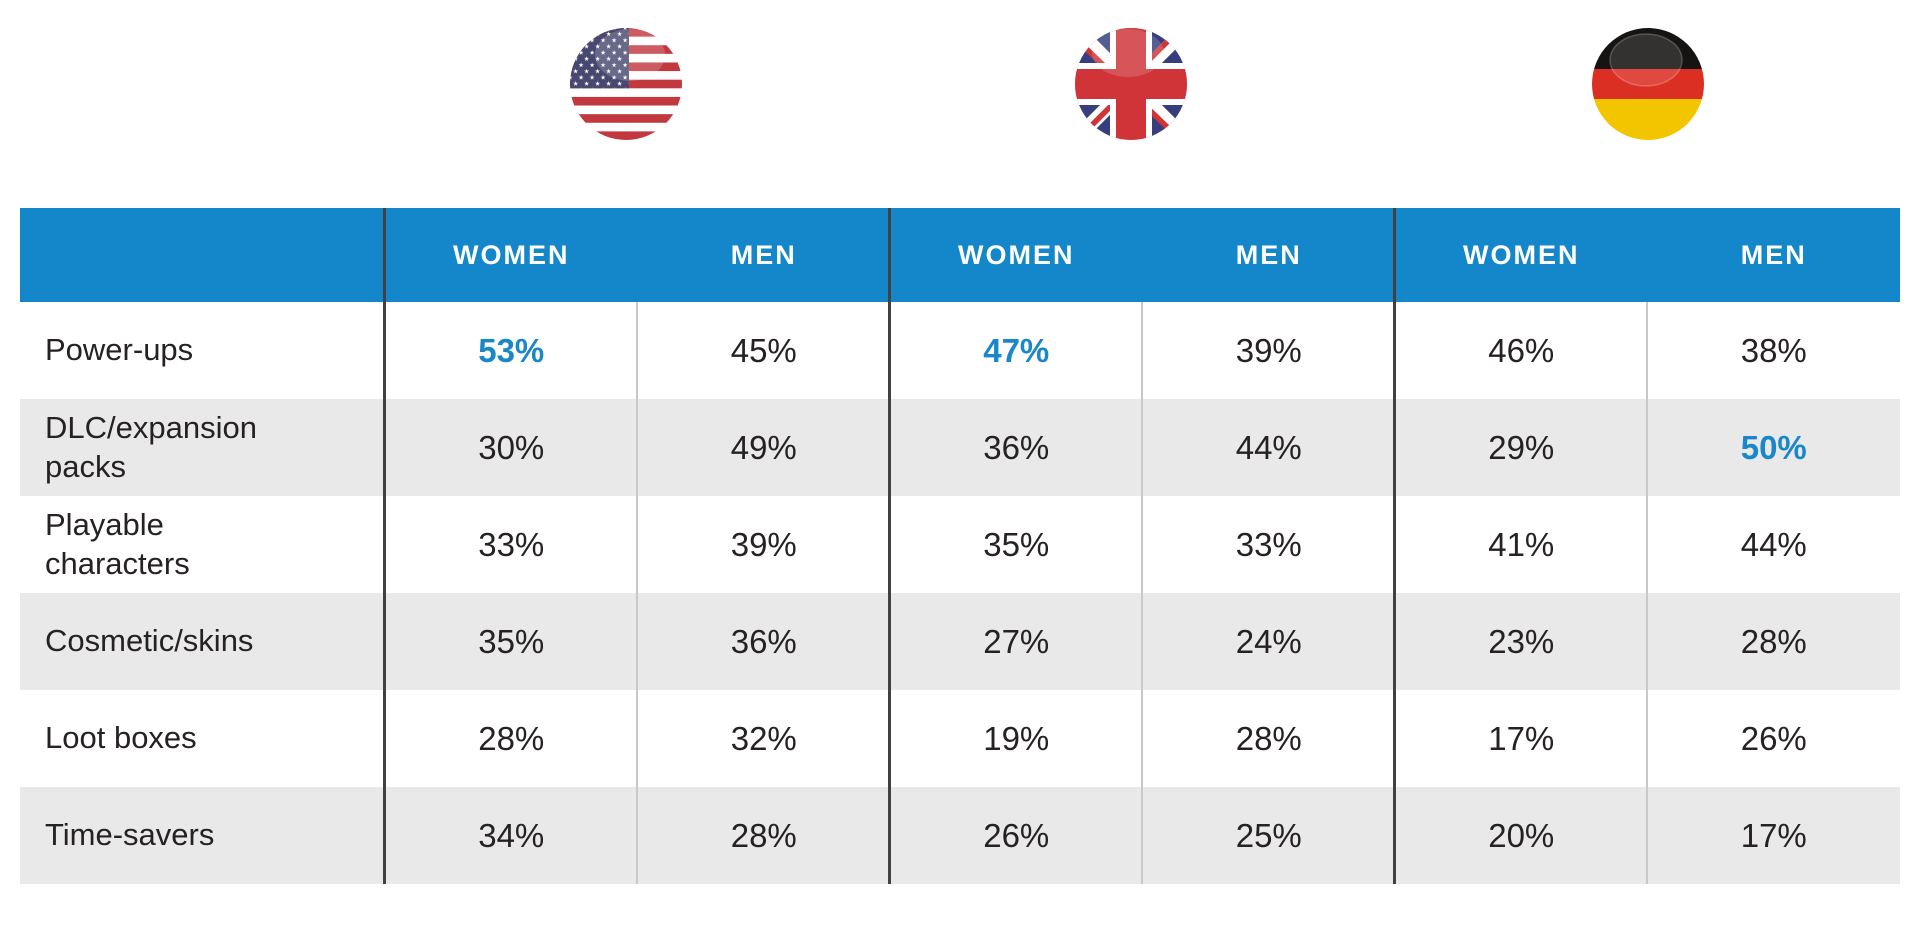 Image resolution: width=1919 pixels, height=933 pixels. Describe the element at coordinates (1773, 254) in the screenshot. I see `header-de-men: MEN` at that location.